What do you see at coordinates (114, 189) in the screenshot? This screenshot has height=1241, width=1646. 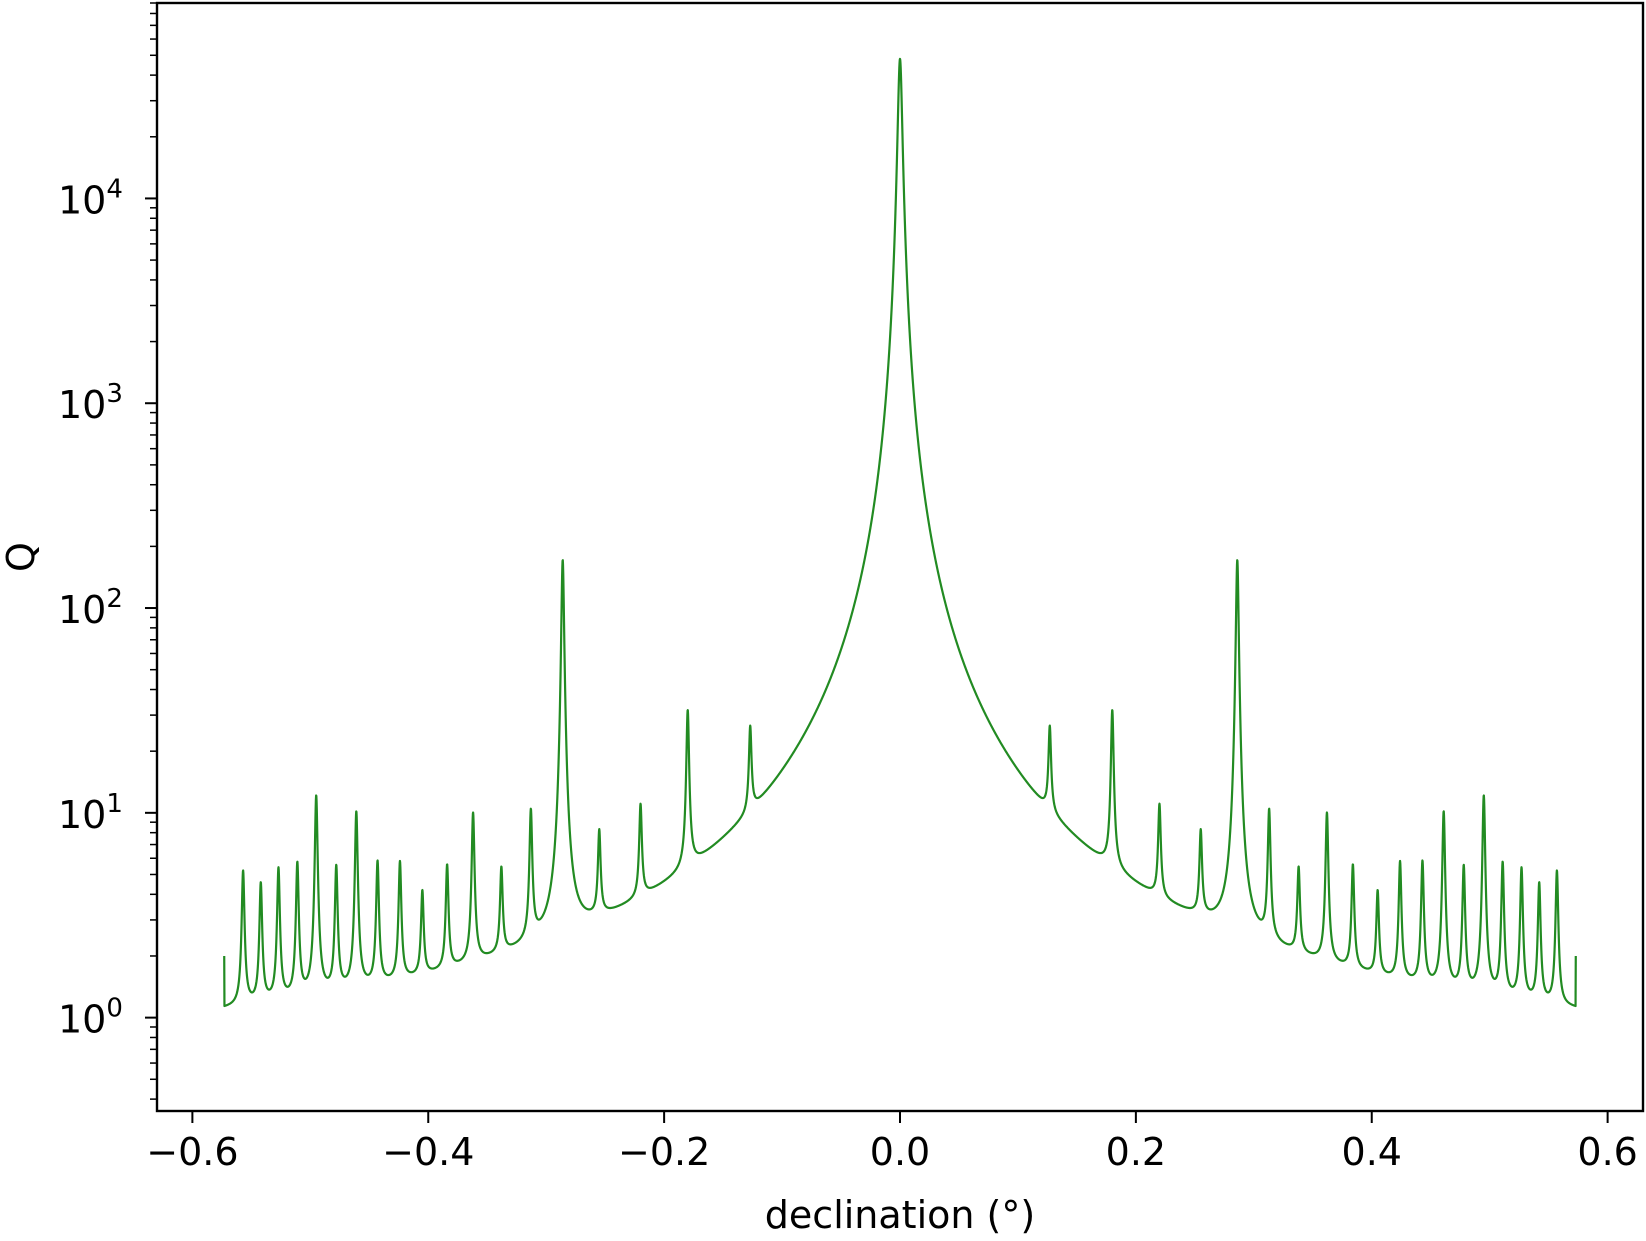 I see `y-tick-label-exponent: 4` at bounding box center [114, 189].